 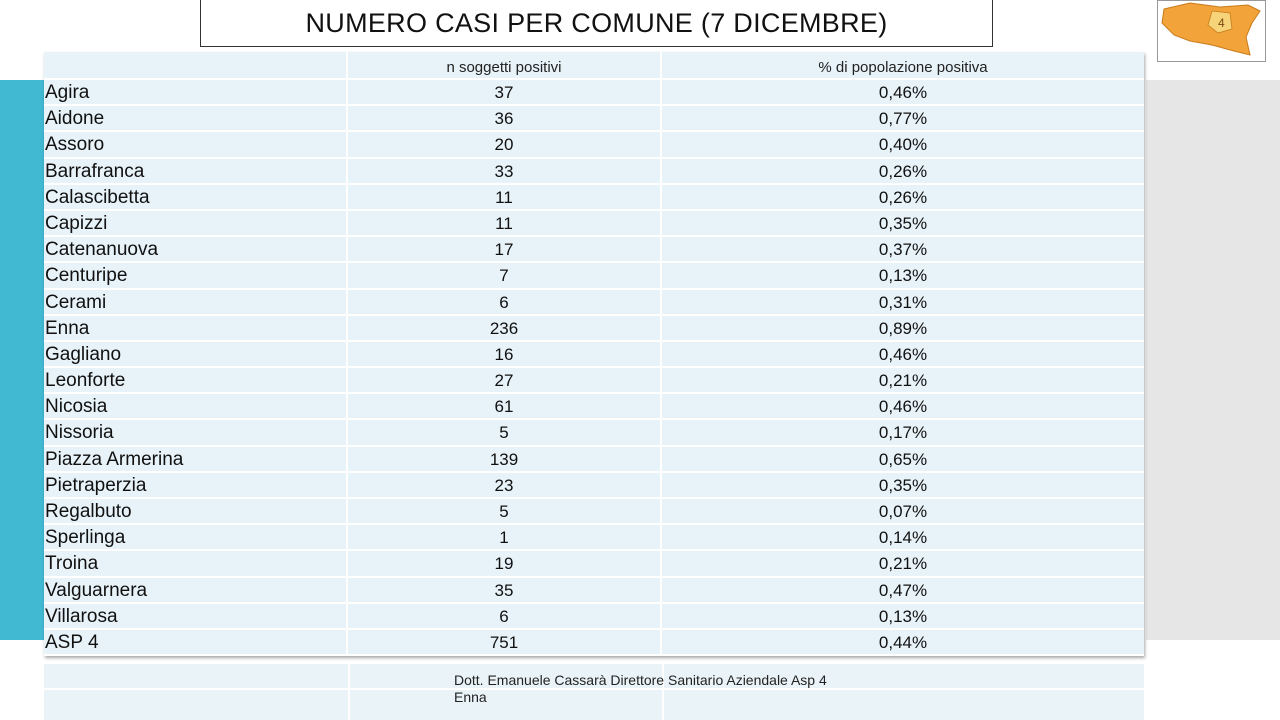 I want to click on table-row: Troina 19 0,21%, so click(x=594, y=564).